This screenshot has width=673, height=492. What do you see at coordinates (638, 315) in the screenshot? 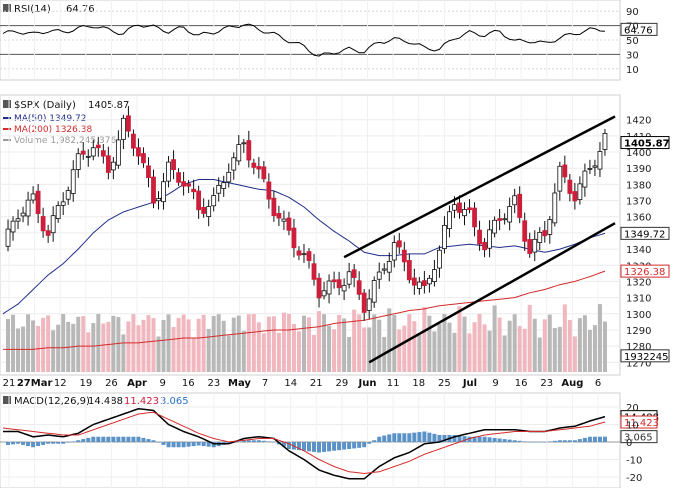
I see `price-tick-label: 1300` at bounding box center [638, 315].